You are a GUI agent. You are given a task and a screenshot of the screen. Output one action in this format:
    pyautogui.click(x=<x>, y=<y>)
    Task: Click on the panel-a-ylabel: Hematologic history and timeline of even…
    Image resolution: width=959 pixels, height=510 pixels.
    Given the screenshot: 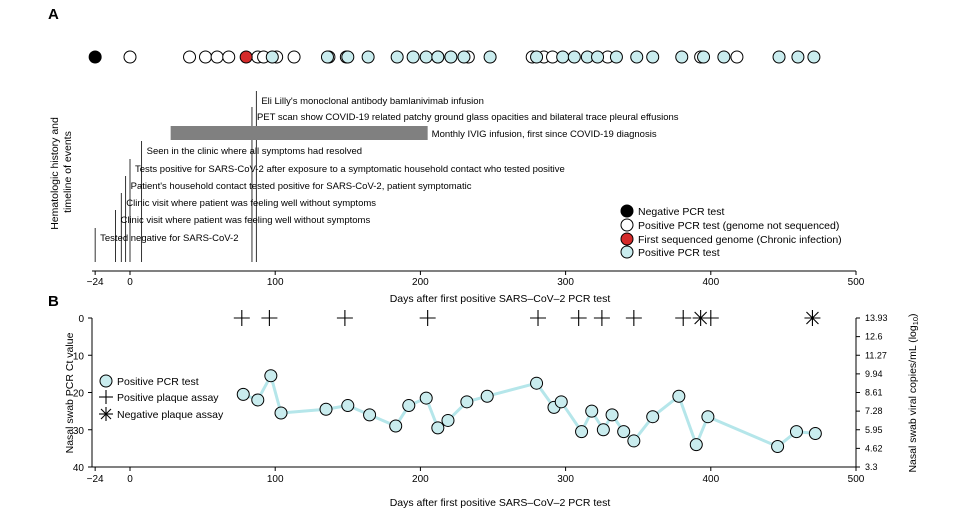 What is the action you would take?
    pyautogui.click(x=61, y=172)
    